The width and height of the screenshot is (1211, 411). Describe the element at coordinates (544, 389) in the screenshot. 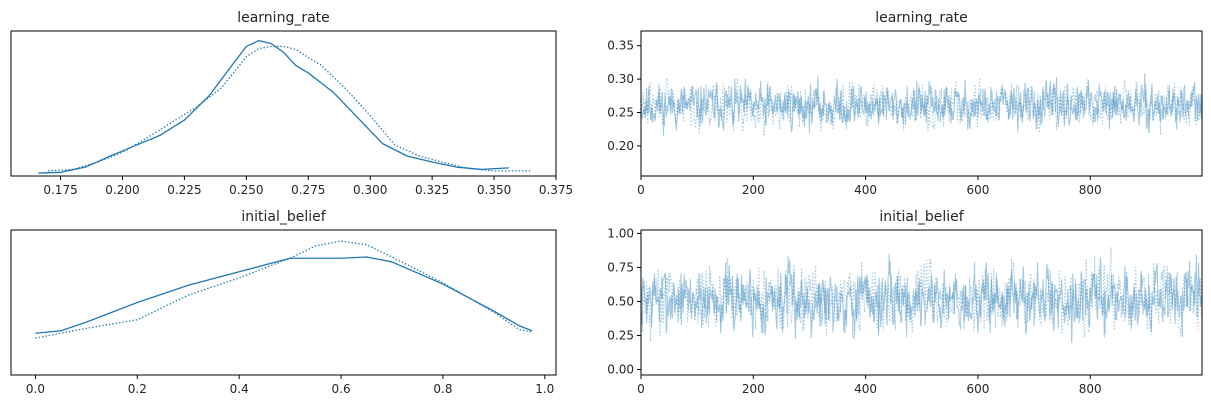

I see `x-tick-label: 1.0` at that location.